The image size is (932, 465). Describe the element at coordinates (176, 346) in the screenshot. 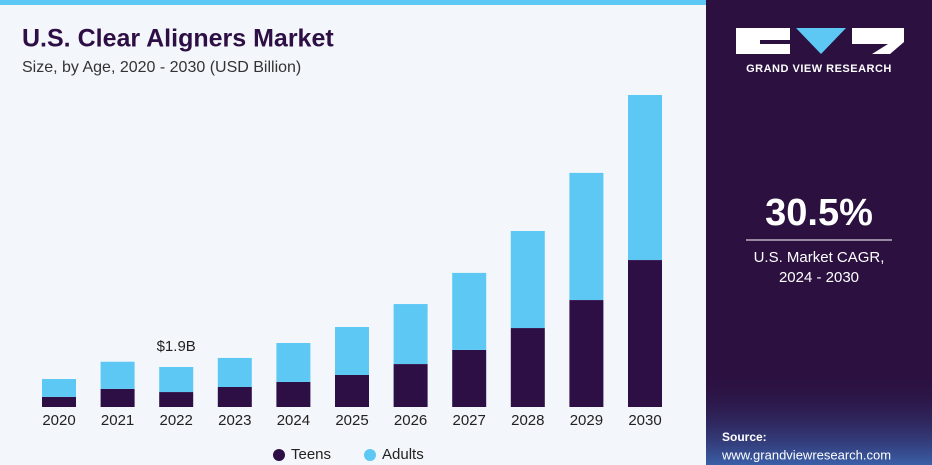

I see `annotation: $1.9B` at that location.